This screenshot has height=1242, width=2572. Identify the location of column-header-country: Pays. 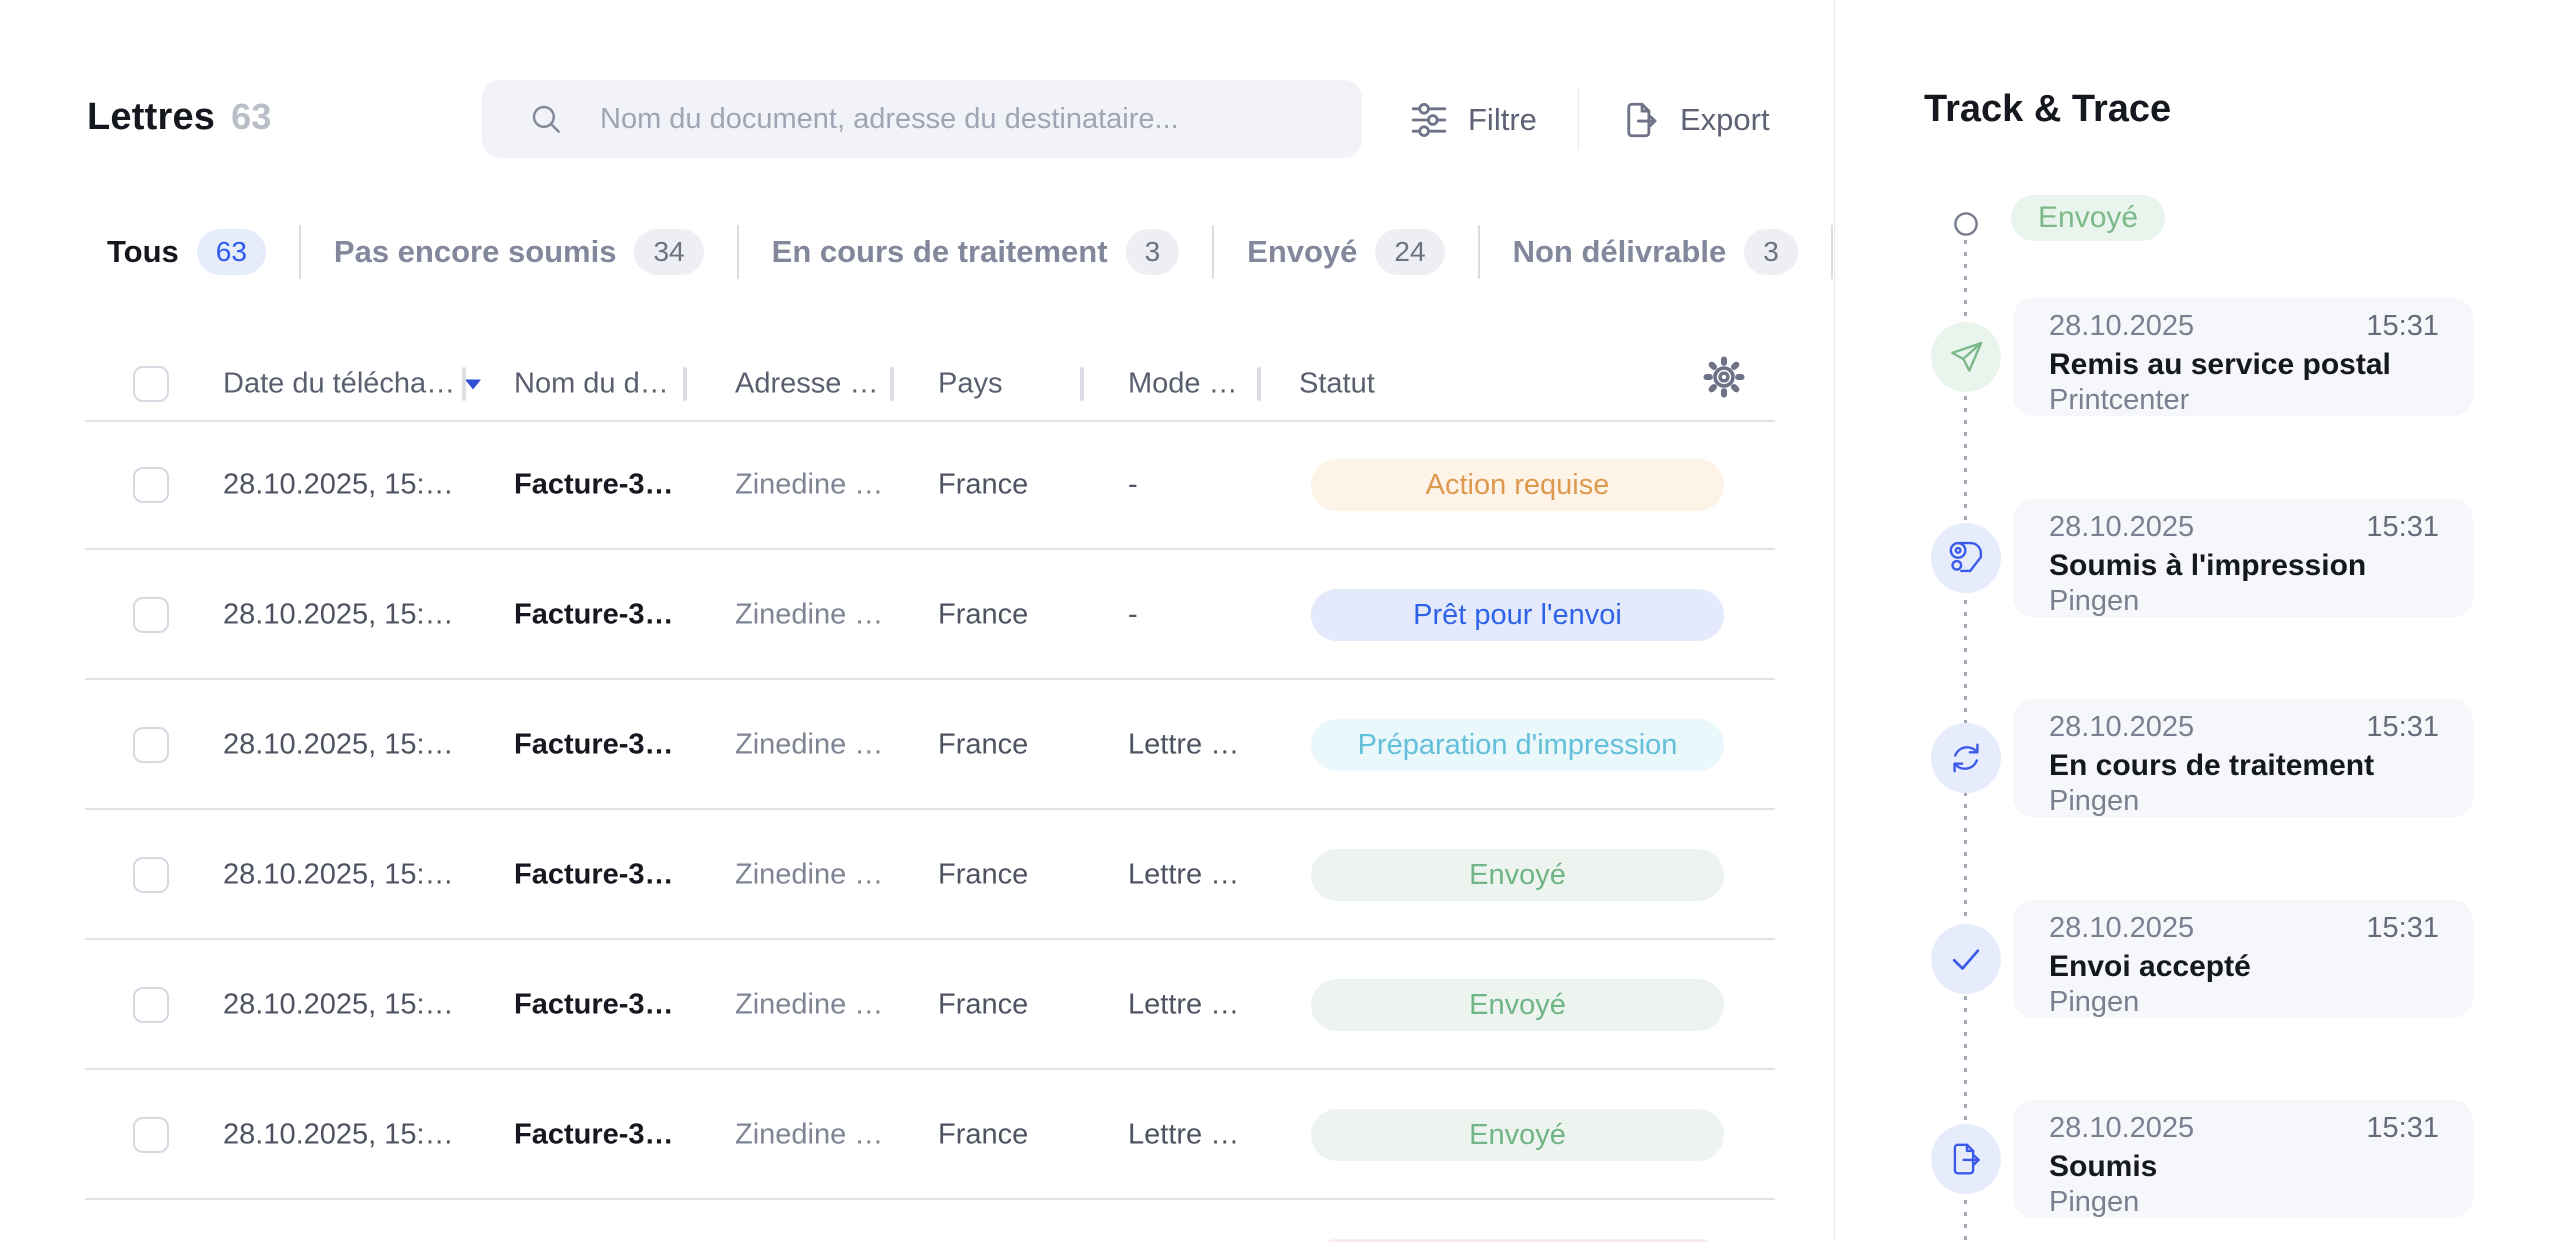
(970, 383).